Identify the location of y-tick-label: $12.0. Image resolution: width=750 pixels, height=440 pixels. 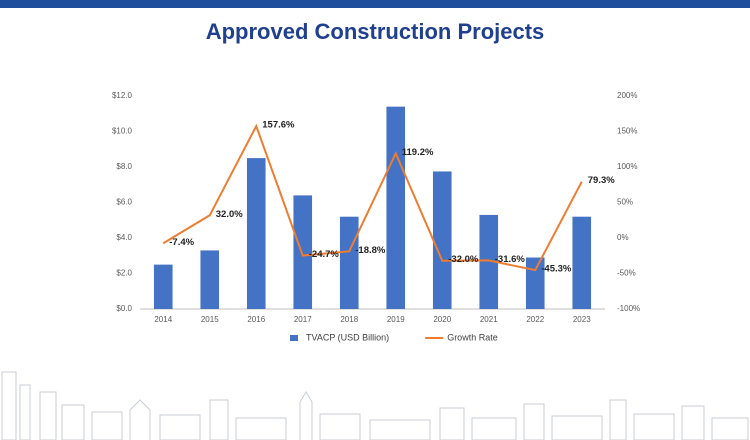
(122, 95).